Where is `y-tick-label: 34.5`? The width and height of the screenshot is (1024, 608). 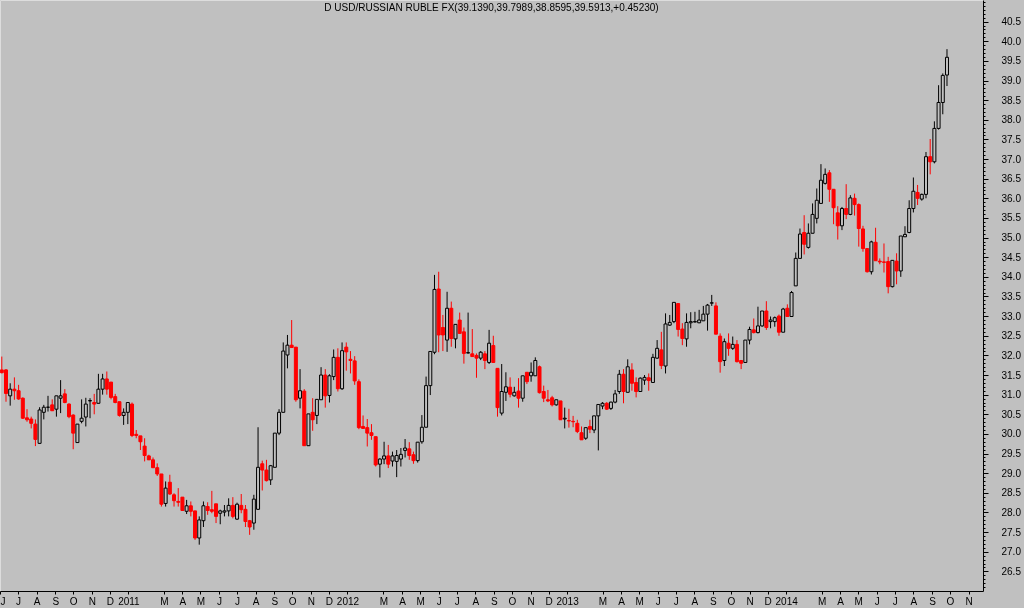 y-tick-label: 34.5 is located at coordinates (1011, 257).